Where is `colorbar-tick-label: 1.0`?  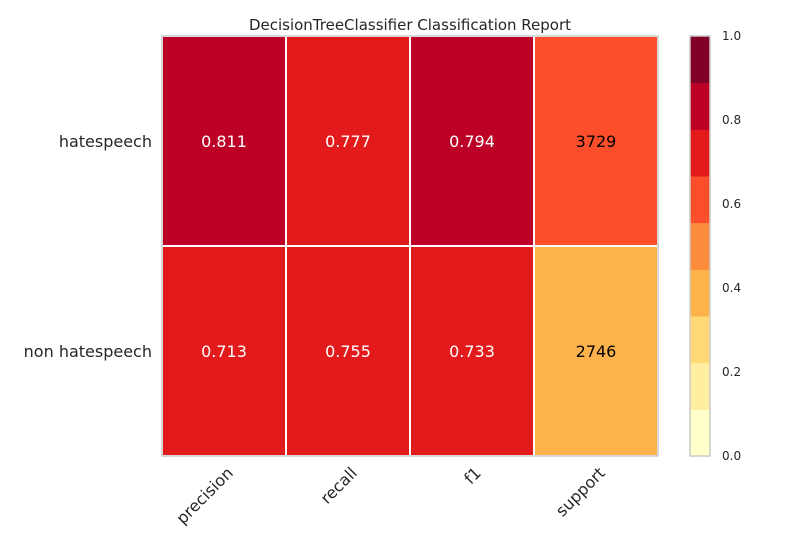 colorbar-tick-label: 1.0 is located at coordinates (731, 36).